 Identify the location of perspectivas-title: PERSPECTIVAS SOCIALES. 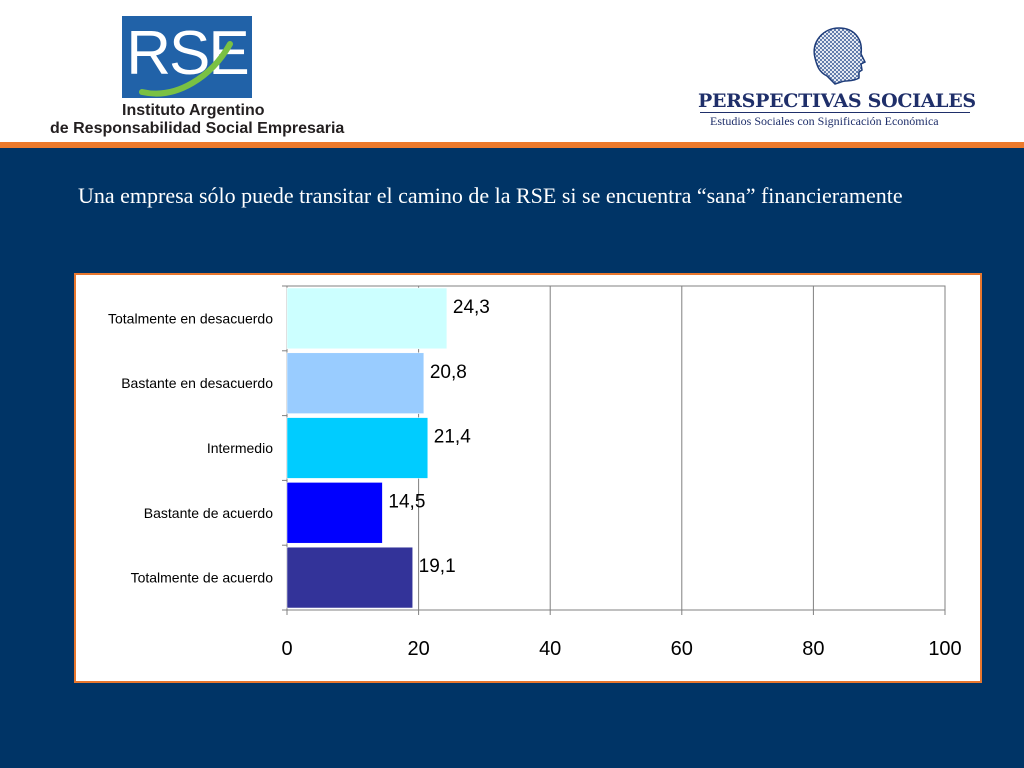
(837, 101).